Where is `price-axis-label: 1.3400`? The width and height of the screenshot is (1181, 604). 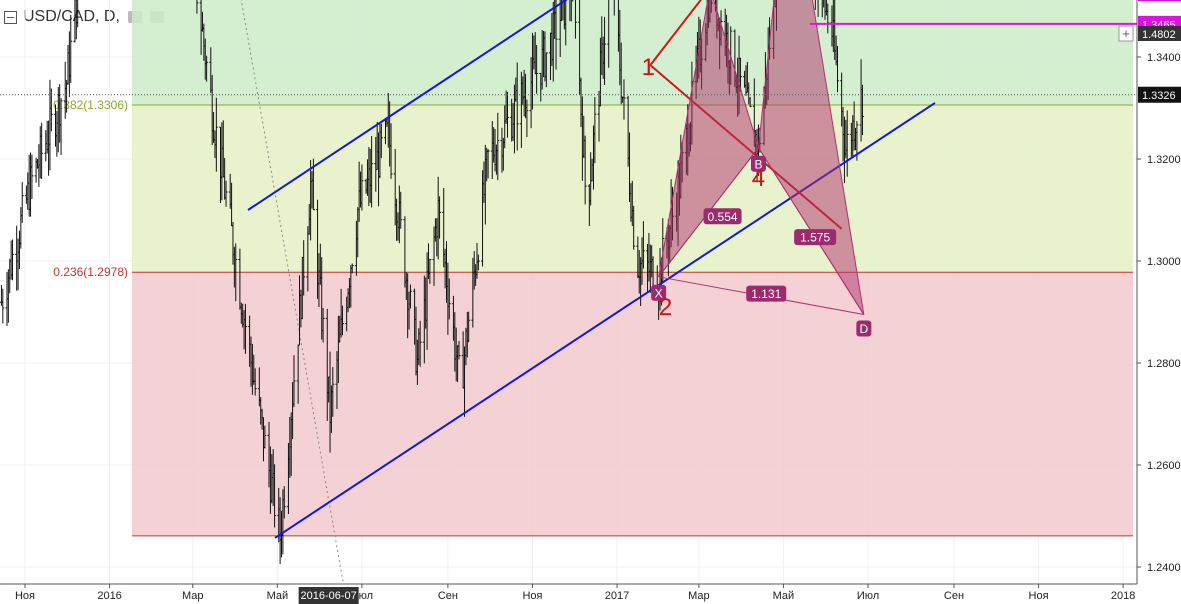
price-axis-label: 1.3400 is located at coordinates (1164, 58).